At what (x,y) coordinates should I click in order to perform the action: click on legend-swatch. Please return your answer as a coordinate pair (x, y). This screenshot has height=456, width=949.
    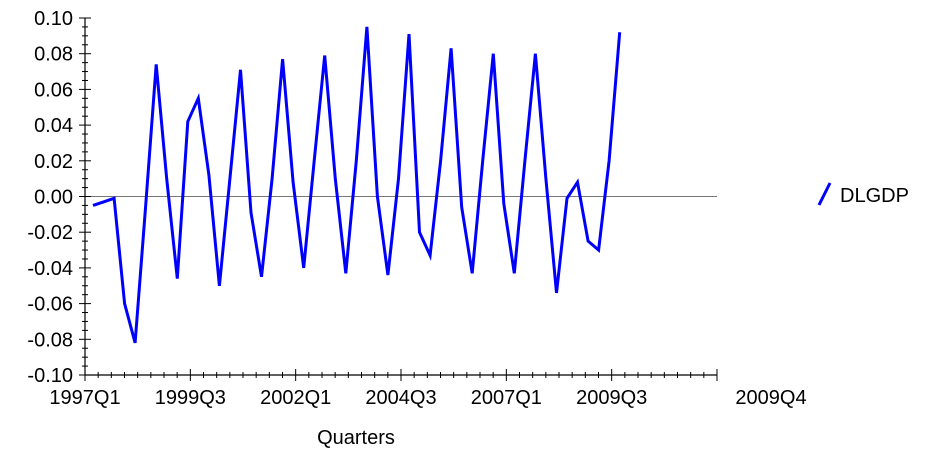
    Looking at the image, I should click on (824, 194).